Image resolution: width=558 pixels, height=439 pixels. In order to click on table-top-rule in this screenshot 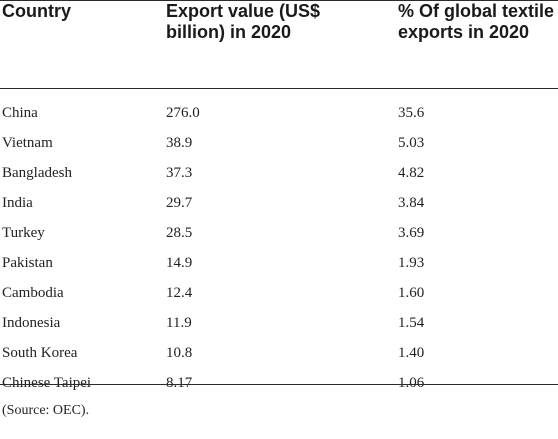, I will do `click(279, 0)`.